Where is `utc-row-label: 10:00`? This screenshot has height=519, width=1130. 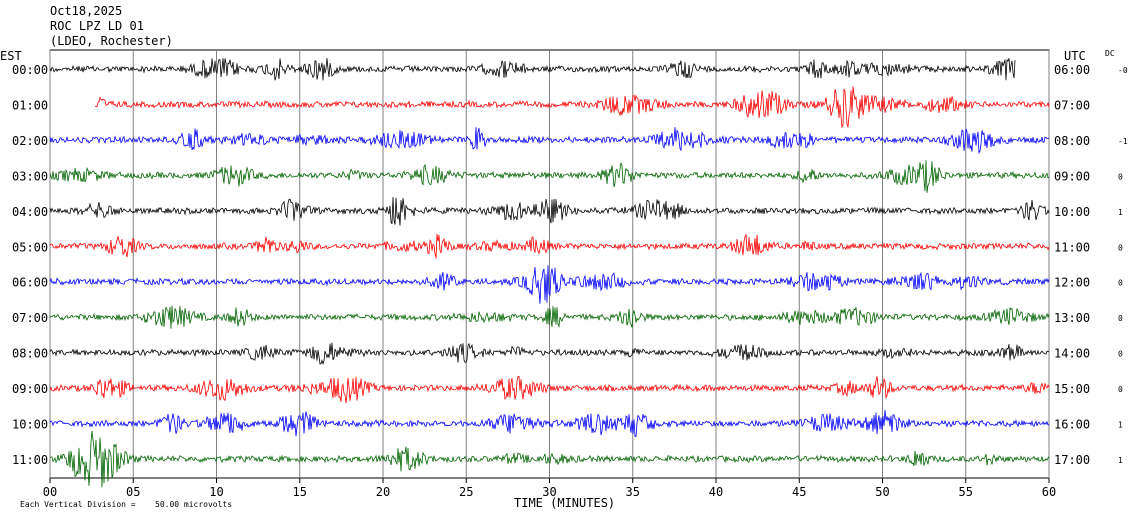
utc-row-label: 10:00 is located at coordinates (1072, 212).